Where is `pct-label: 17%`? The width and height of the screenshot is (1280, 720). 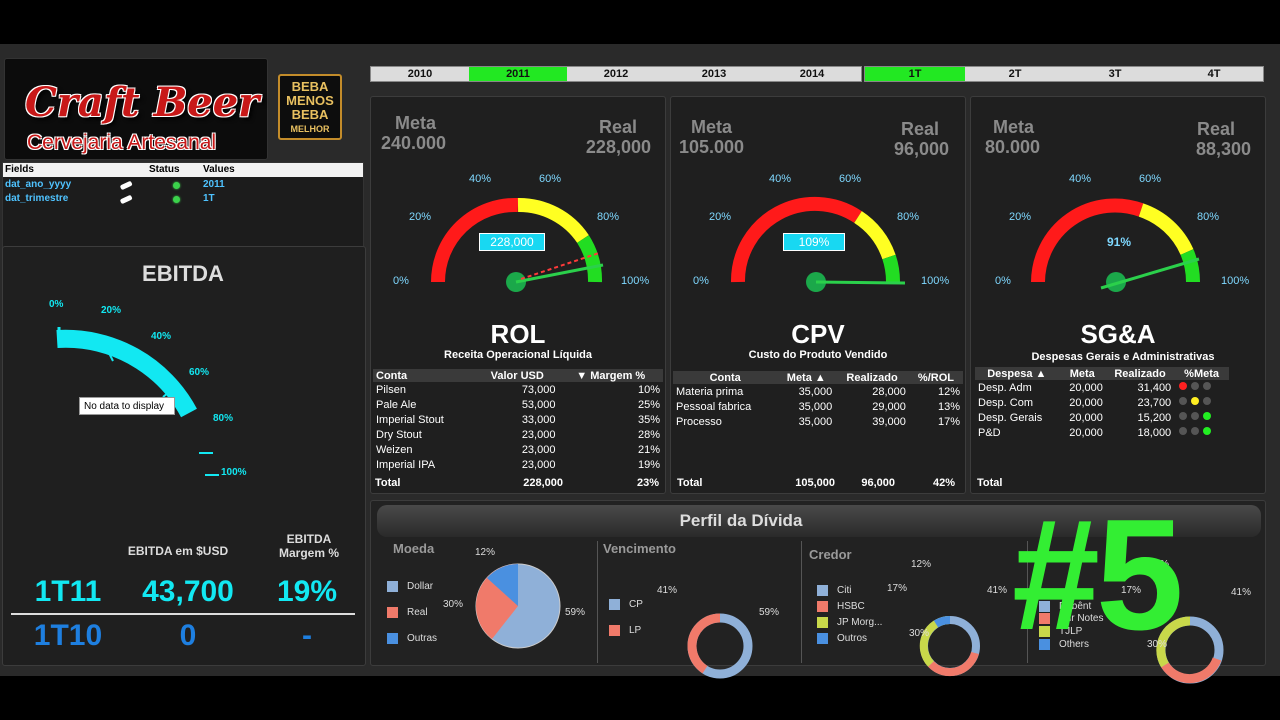 pct-label: 17% is located at coordinates (1131, 590).